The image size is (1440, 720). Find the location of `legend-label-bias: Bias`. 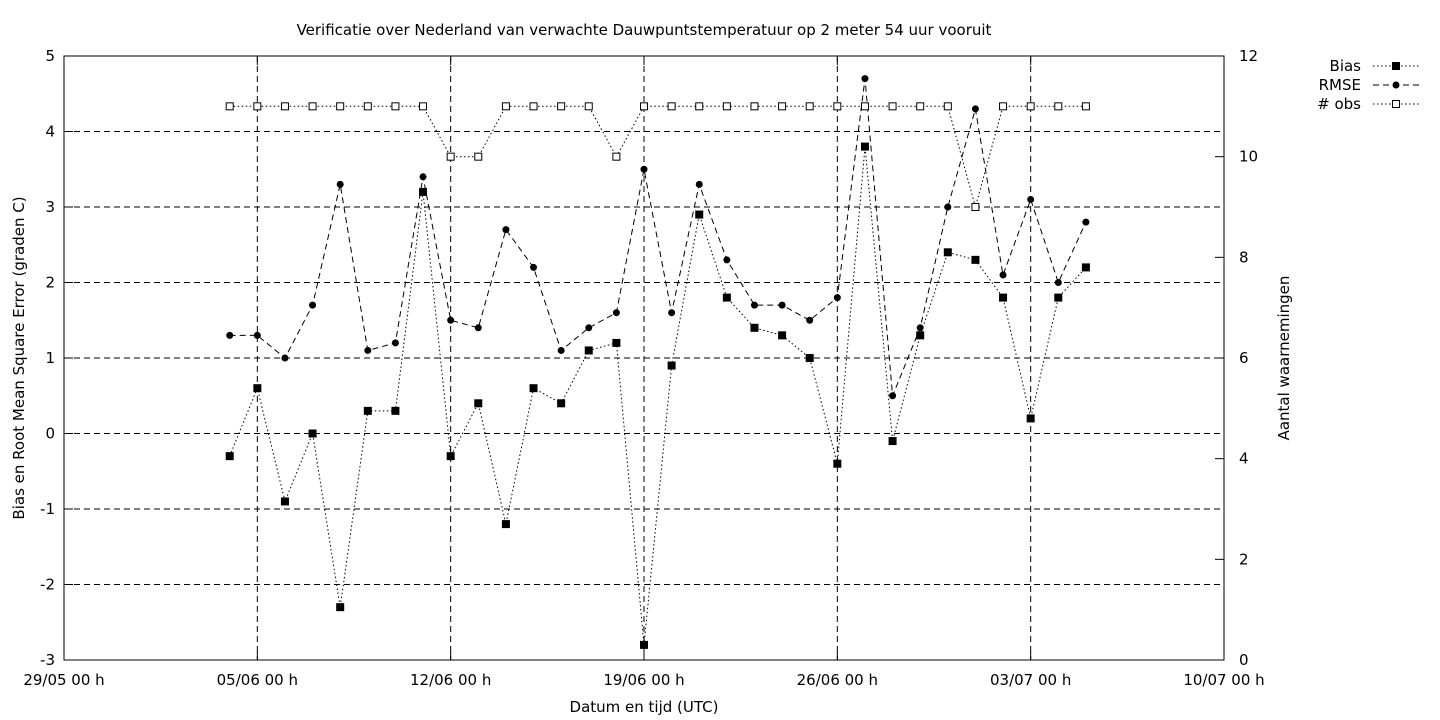

legend-label-bias: Bias is located at coordinates (1346, 66).